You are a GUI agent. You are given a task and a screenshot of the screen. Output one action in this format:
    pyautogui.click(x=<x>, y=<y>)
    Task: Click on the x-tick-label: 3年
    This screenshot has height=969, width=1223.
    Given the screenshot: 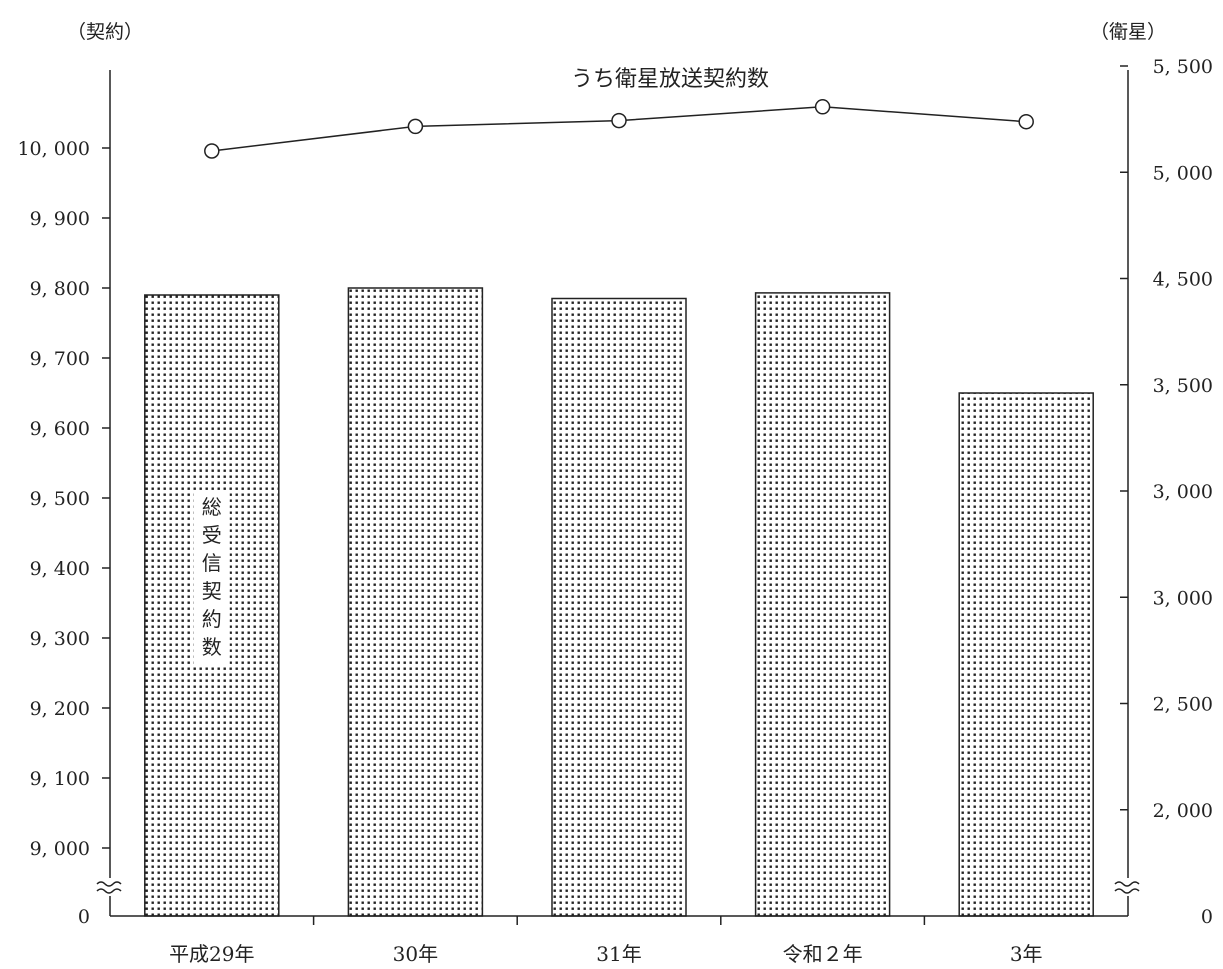 What is the action you would take?
    pyautogui.click(x=1026, y=954)
    